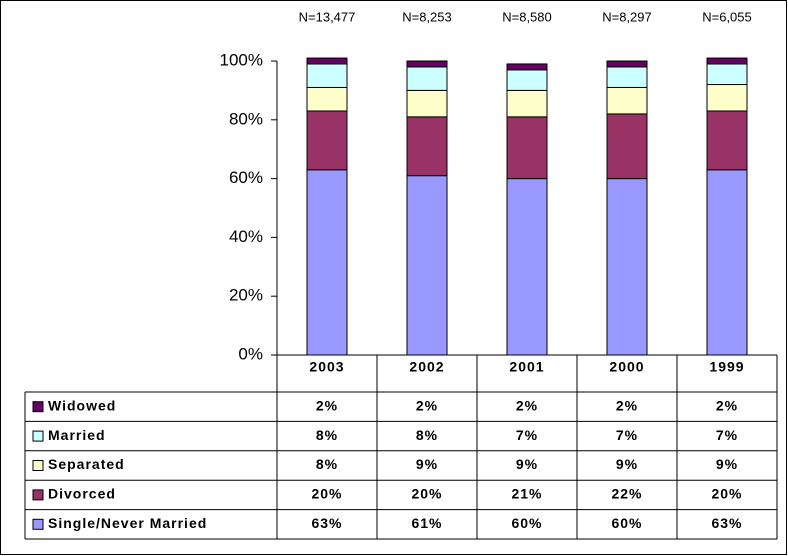 The width and height of the screenshot is (788, 556). Describe the element at coordinates (241, 59) in the screenshot. I see `y-tick-label: 100%` at that location.